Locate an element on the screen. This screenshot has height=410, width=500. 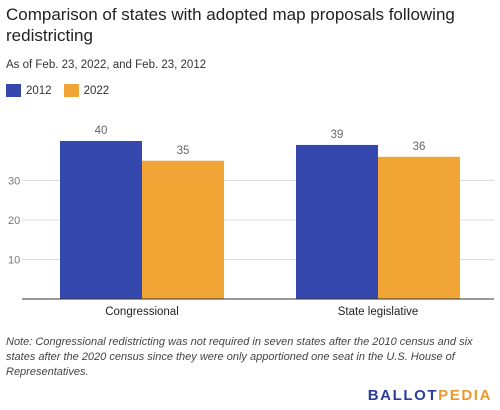
ballotpedia-logo: BALLOTPEDIA is located at coordinates (430, 395).